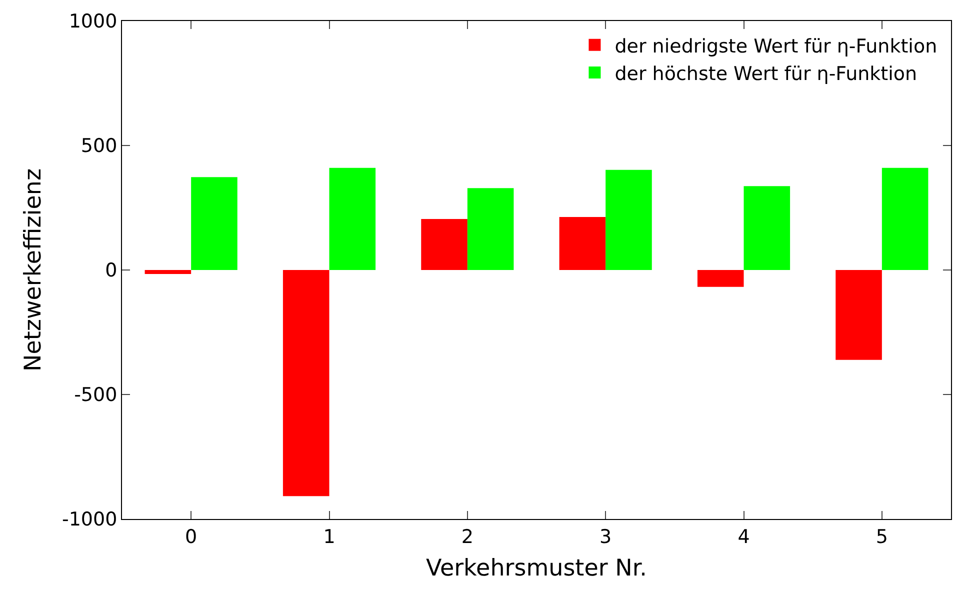 The height and width of the screenshot is (592, 953). What do you see at coordinates (90, 519) in the screenshot?
I see `y-tick-label: -1000` at bounding box center [90, 519].